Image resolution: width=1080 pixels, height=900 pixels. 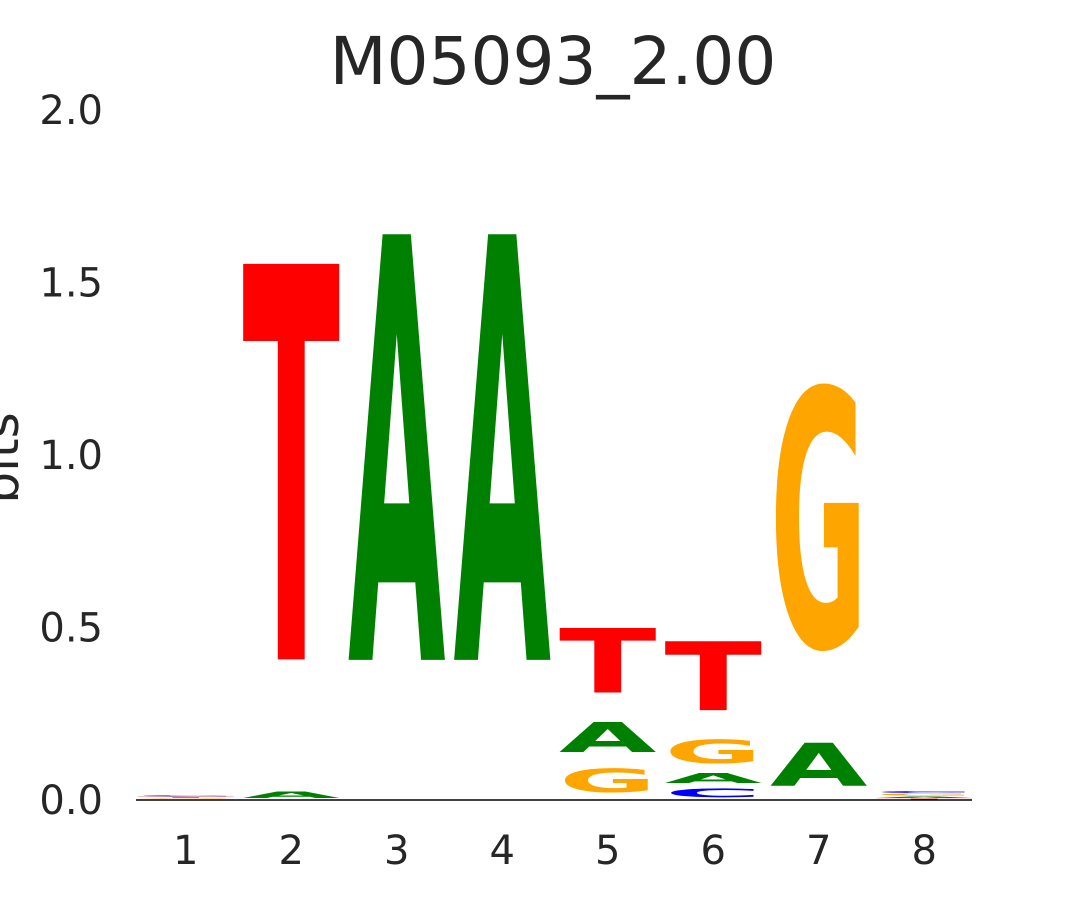 What do you see at coordinates (292, 472) in the screenshot?
I see `logo-letter-T-pos2: T` at bounding box center [292, 472].